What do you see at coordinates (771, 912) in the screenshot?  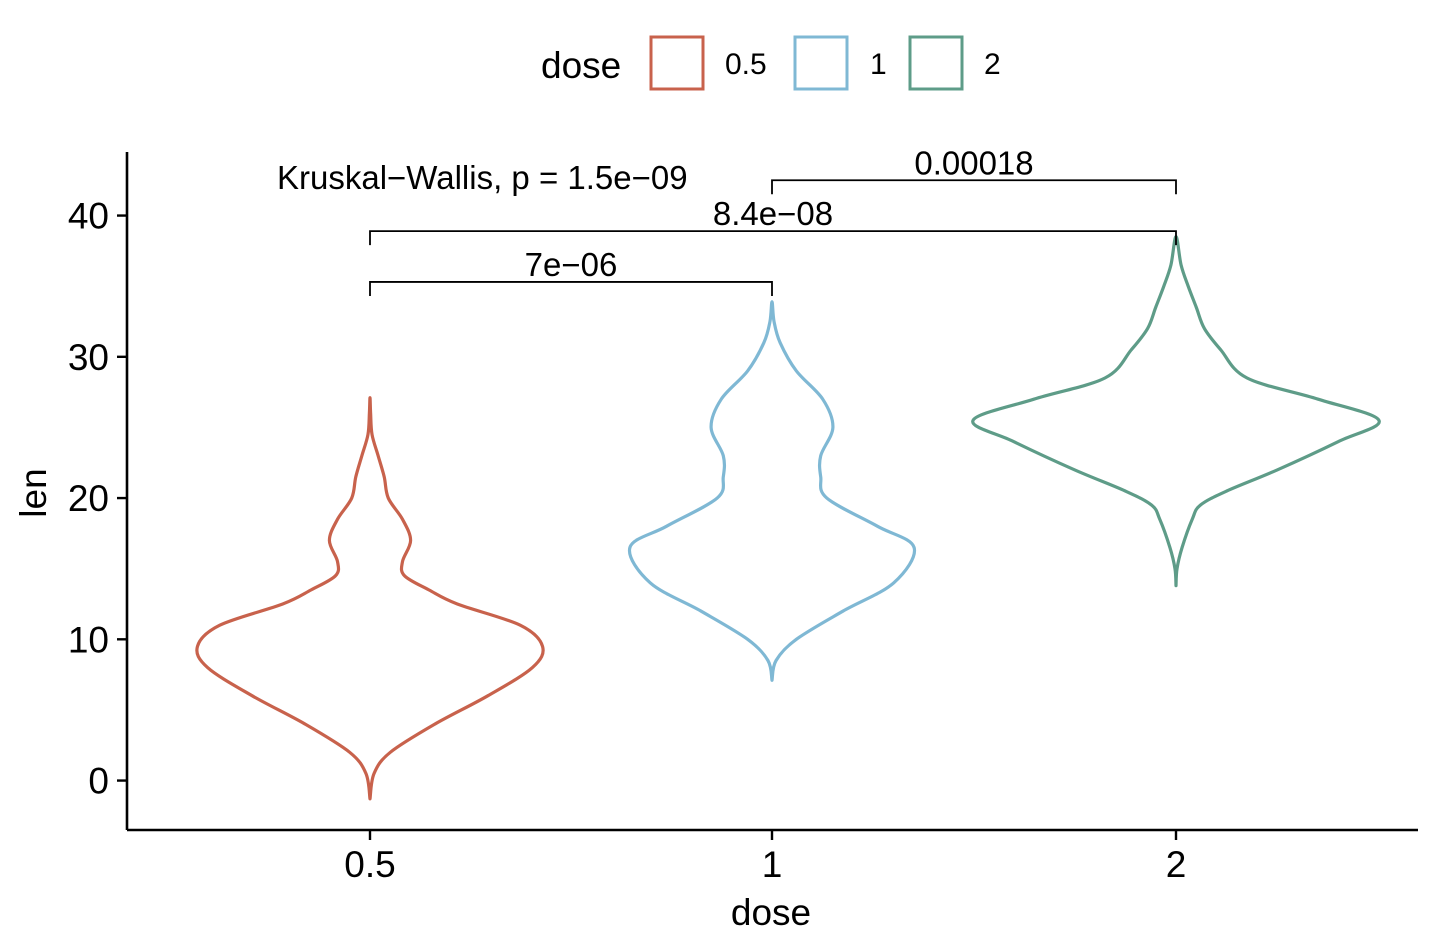 I see `x-axis-title: dose` at bounding box center [771, 912].